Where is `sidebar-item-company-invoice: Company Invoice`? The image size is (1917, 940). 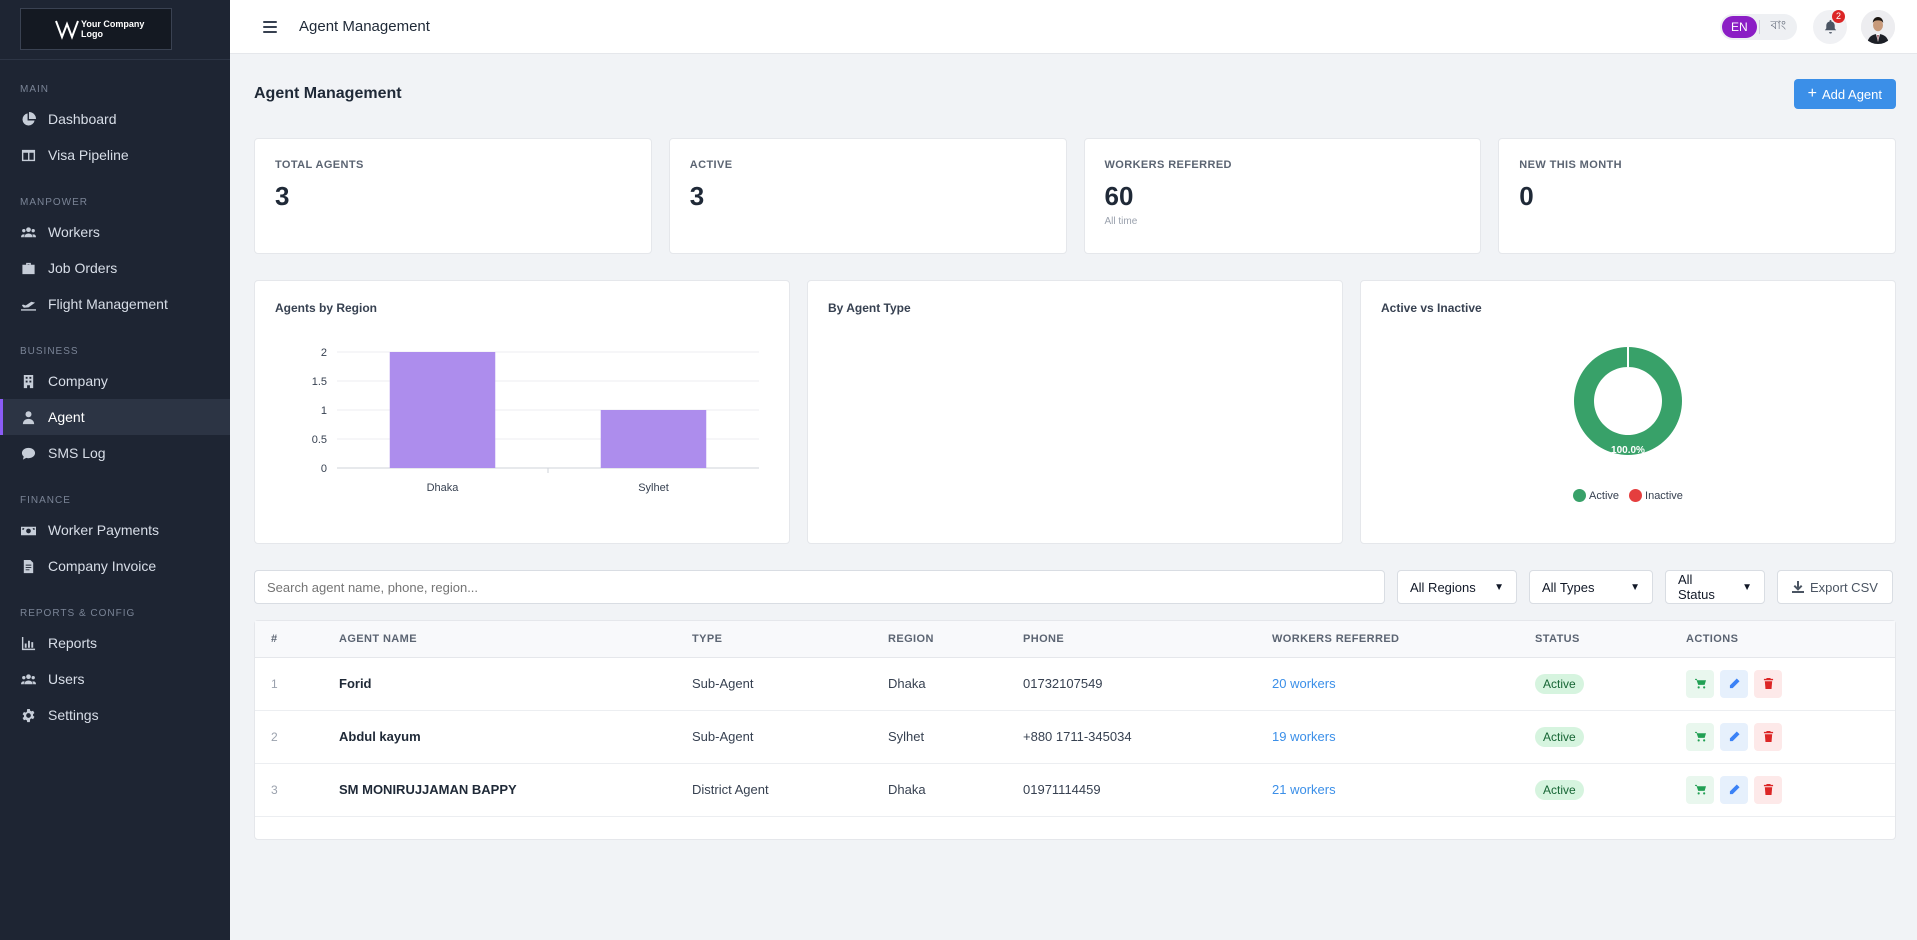 sidebar-item-company-invoice: Company Invoice is located at coordinates (115, 566).